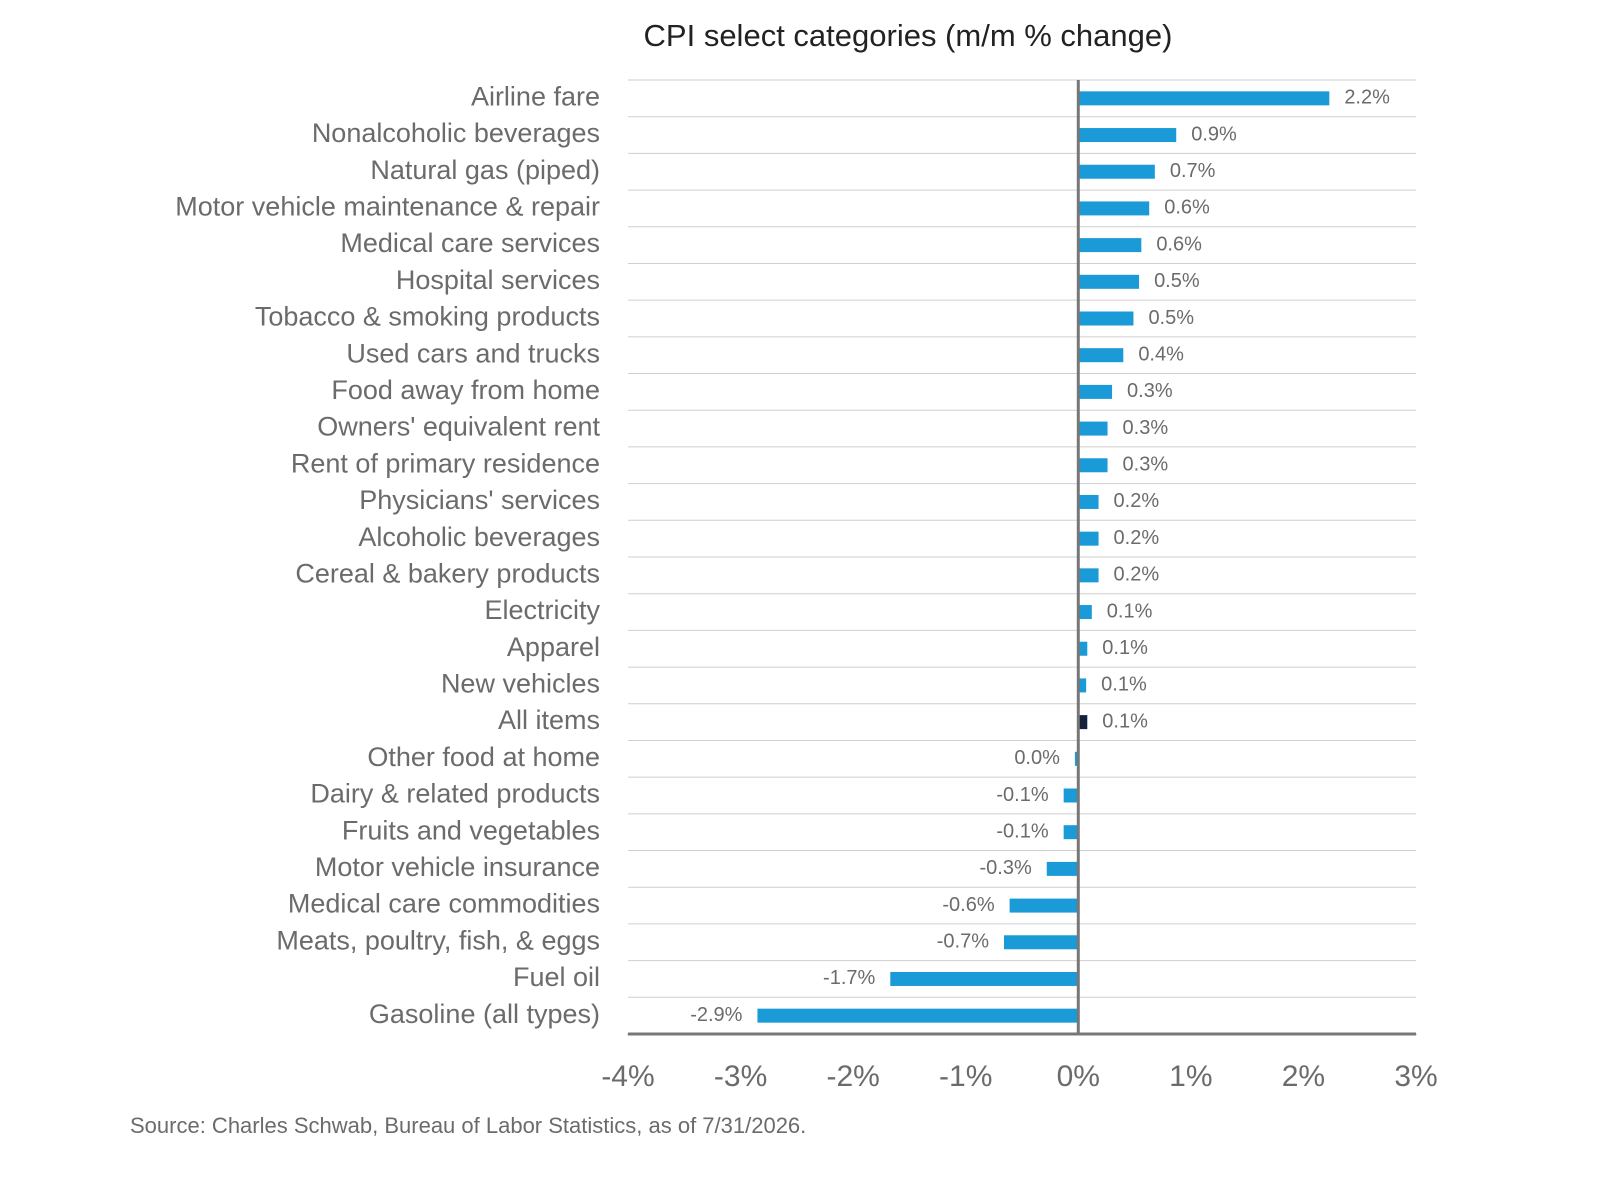 The width and height of the screenshot is (1600, 1200). What do you see at coordinates (535, 96) in the screenshot?
I see `category-label: Airline fare` at bounding box center [535, 96].